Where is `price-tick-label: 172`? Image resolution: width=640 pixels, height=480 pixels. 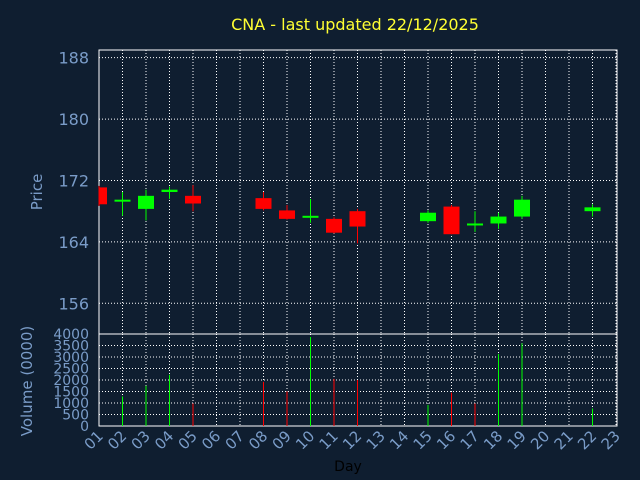 price-tick-label: 172 is located at coordinates (73, 180).